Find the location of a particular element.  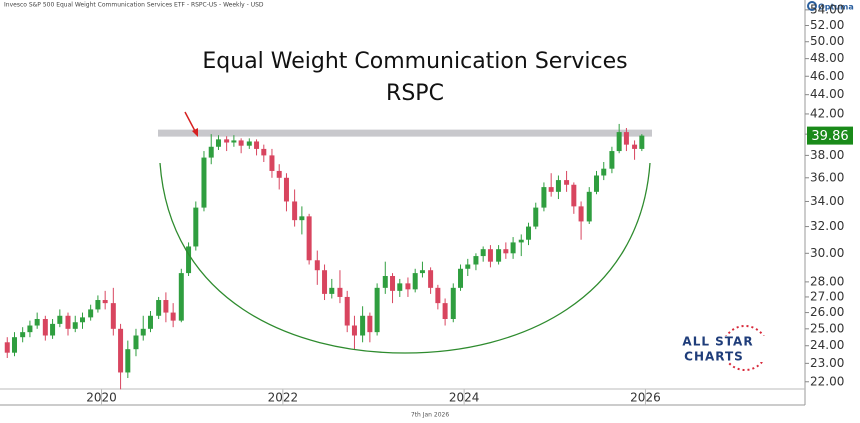

resistance-band is located at coordinates (405, 133).